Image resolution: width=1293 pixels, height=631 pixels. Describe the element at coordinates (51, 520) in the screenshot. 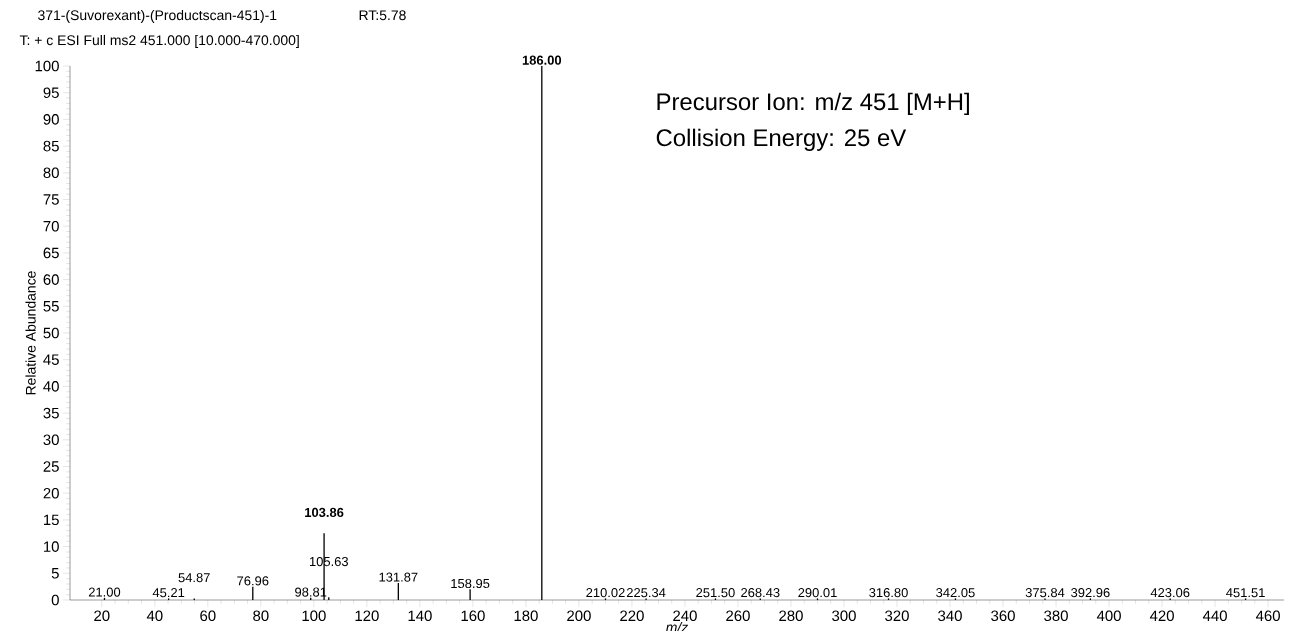

I see `y-tick-label: 15` at that location.